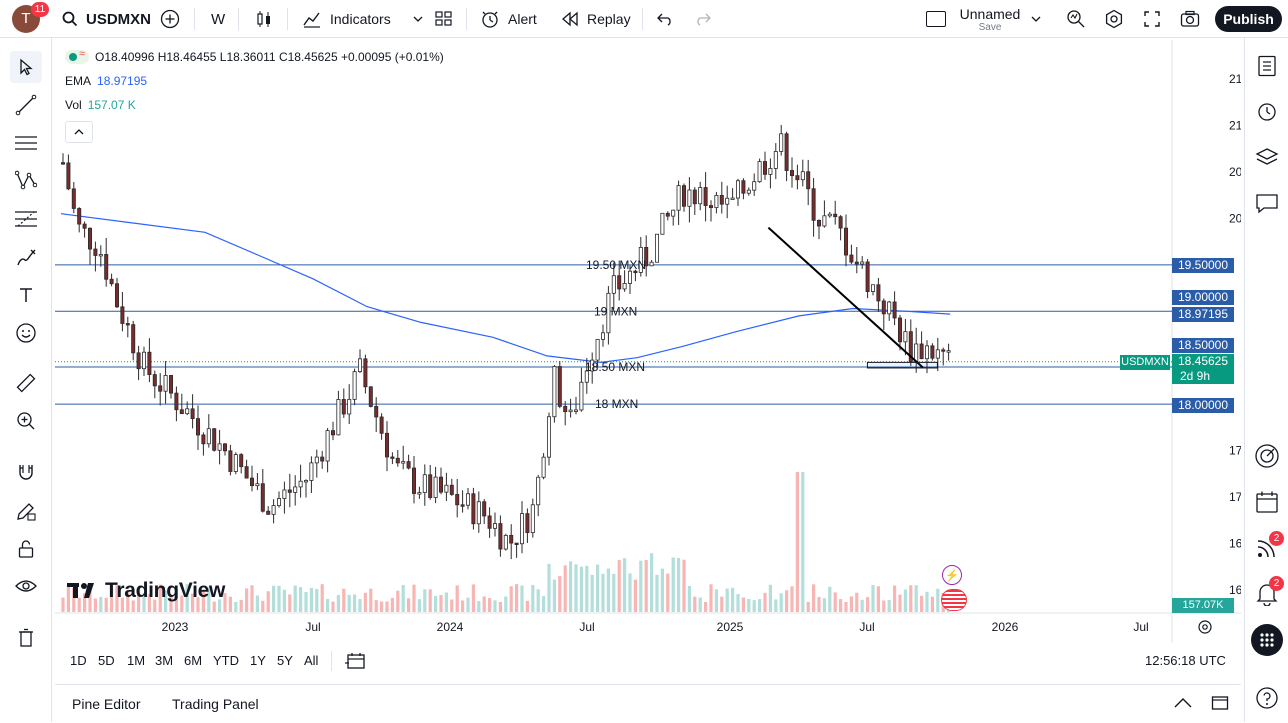  Describe the element at coordinates (77, 56) in the screenshot. I see `status-indicator: ≈` at that location.